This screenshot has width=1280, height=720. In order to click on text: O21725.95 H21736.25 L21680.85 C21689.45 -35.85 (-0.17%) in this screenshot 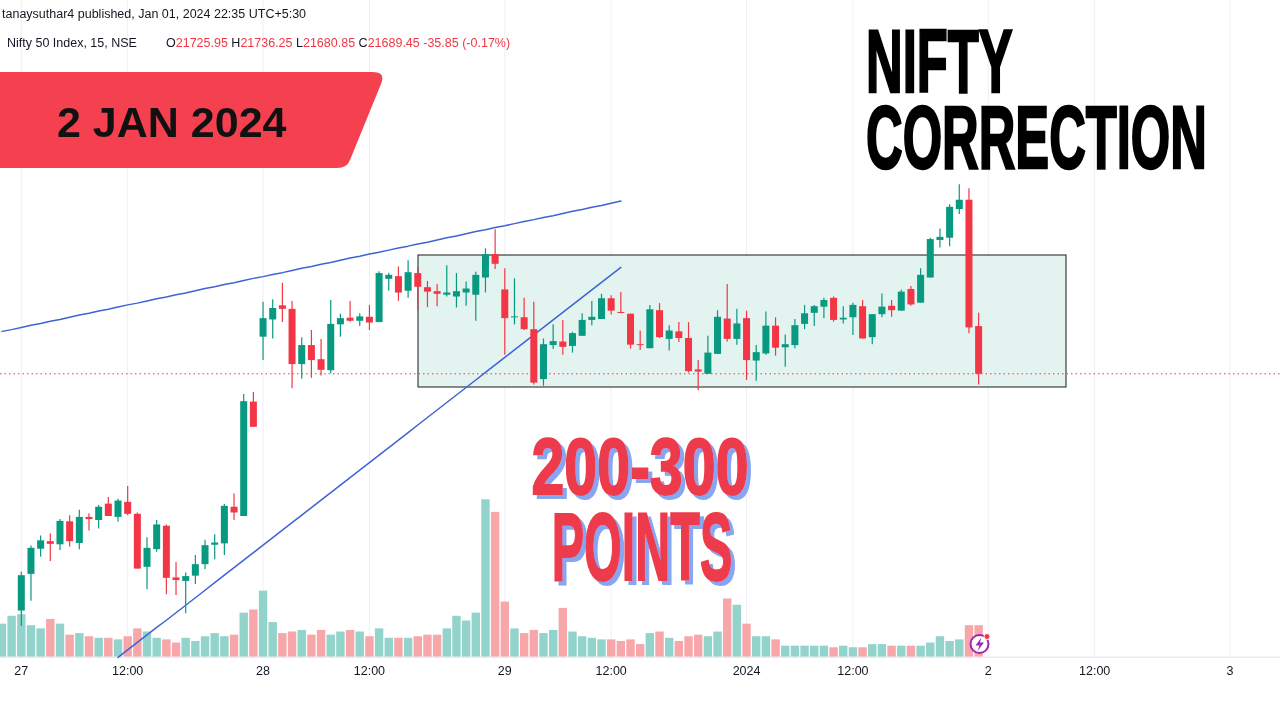, I will do `click(338, 43)`.